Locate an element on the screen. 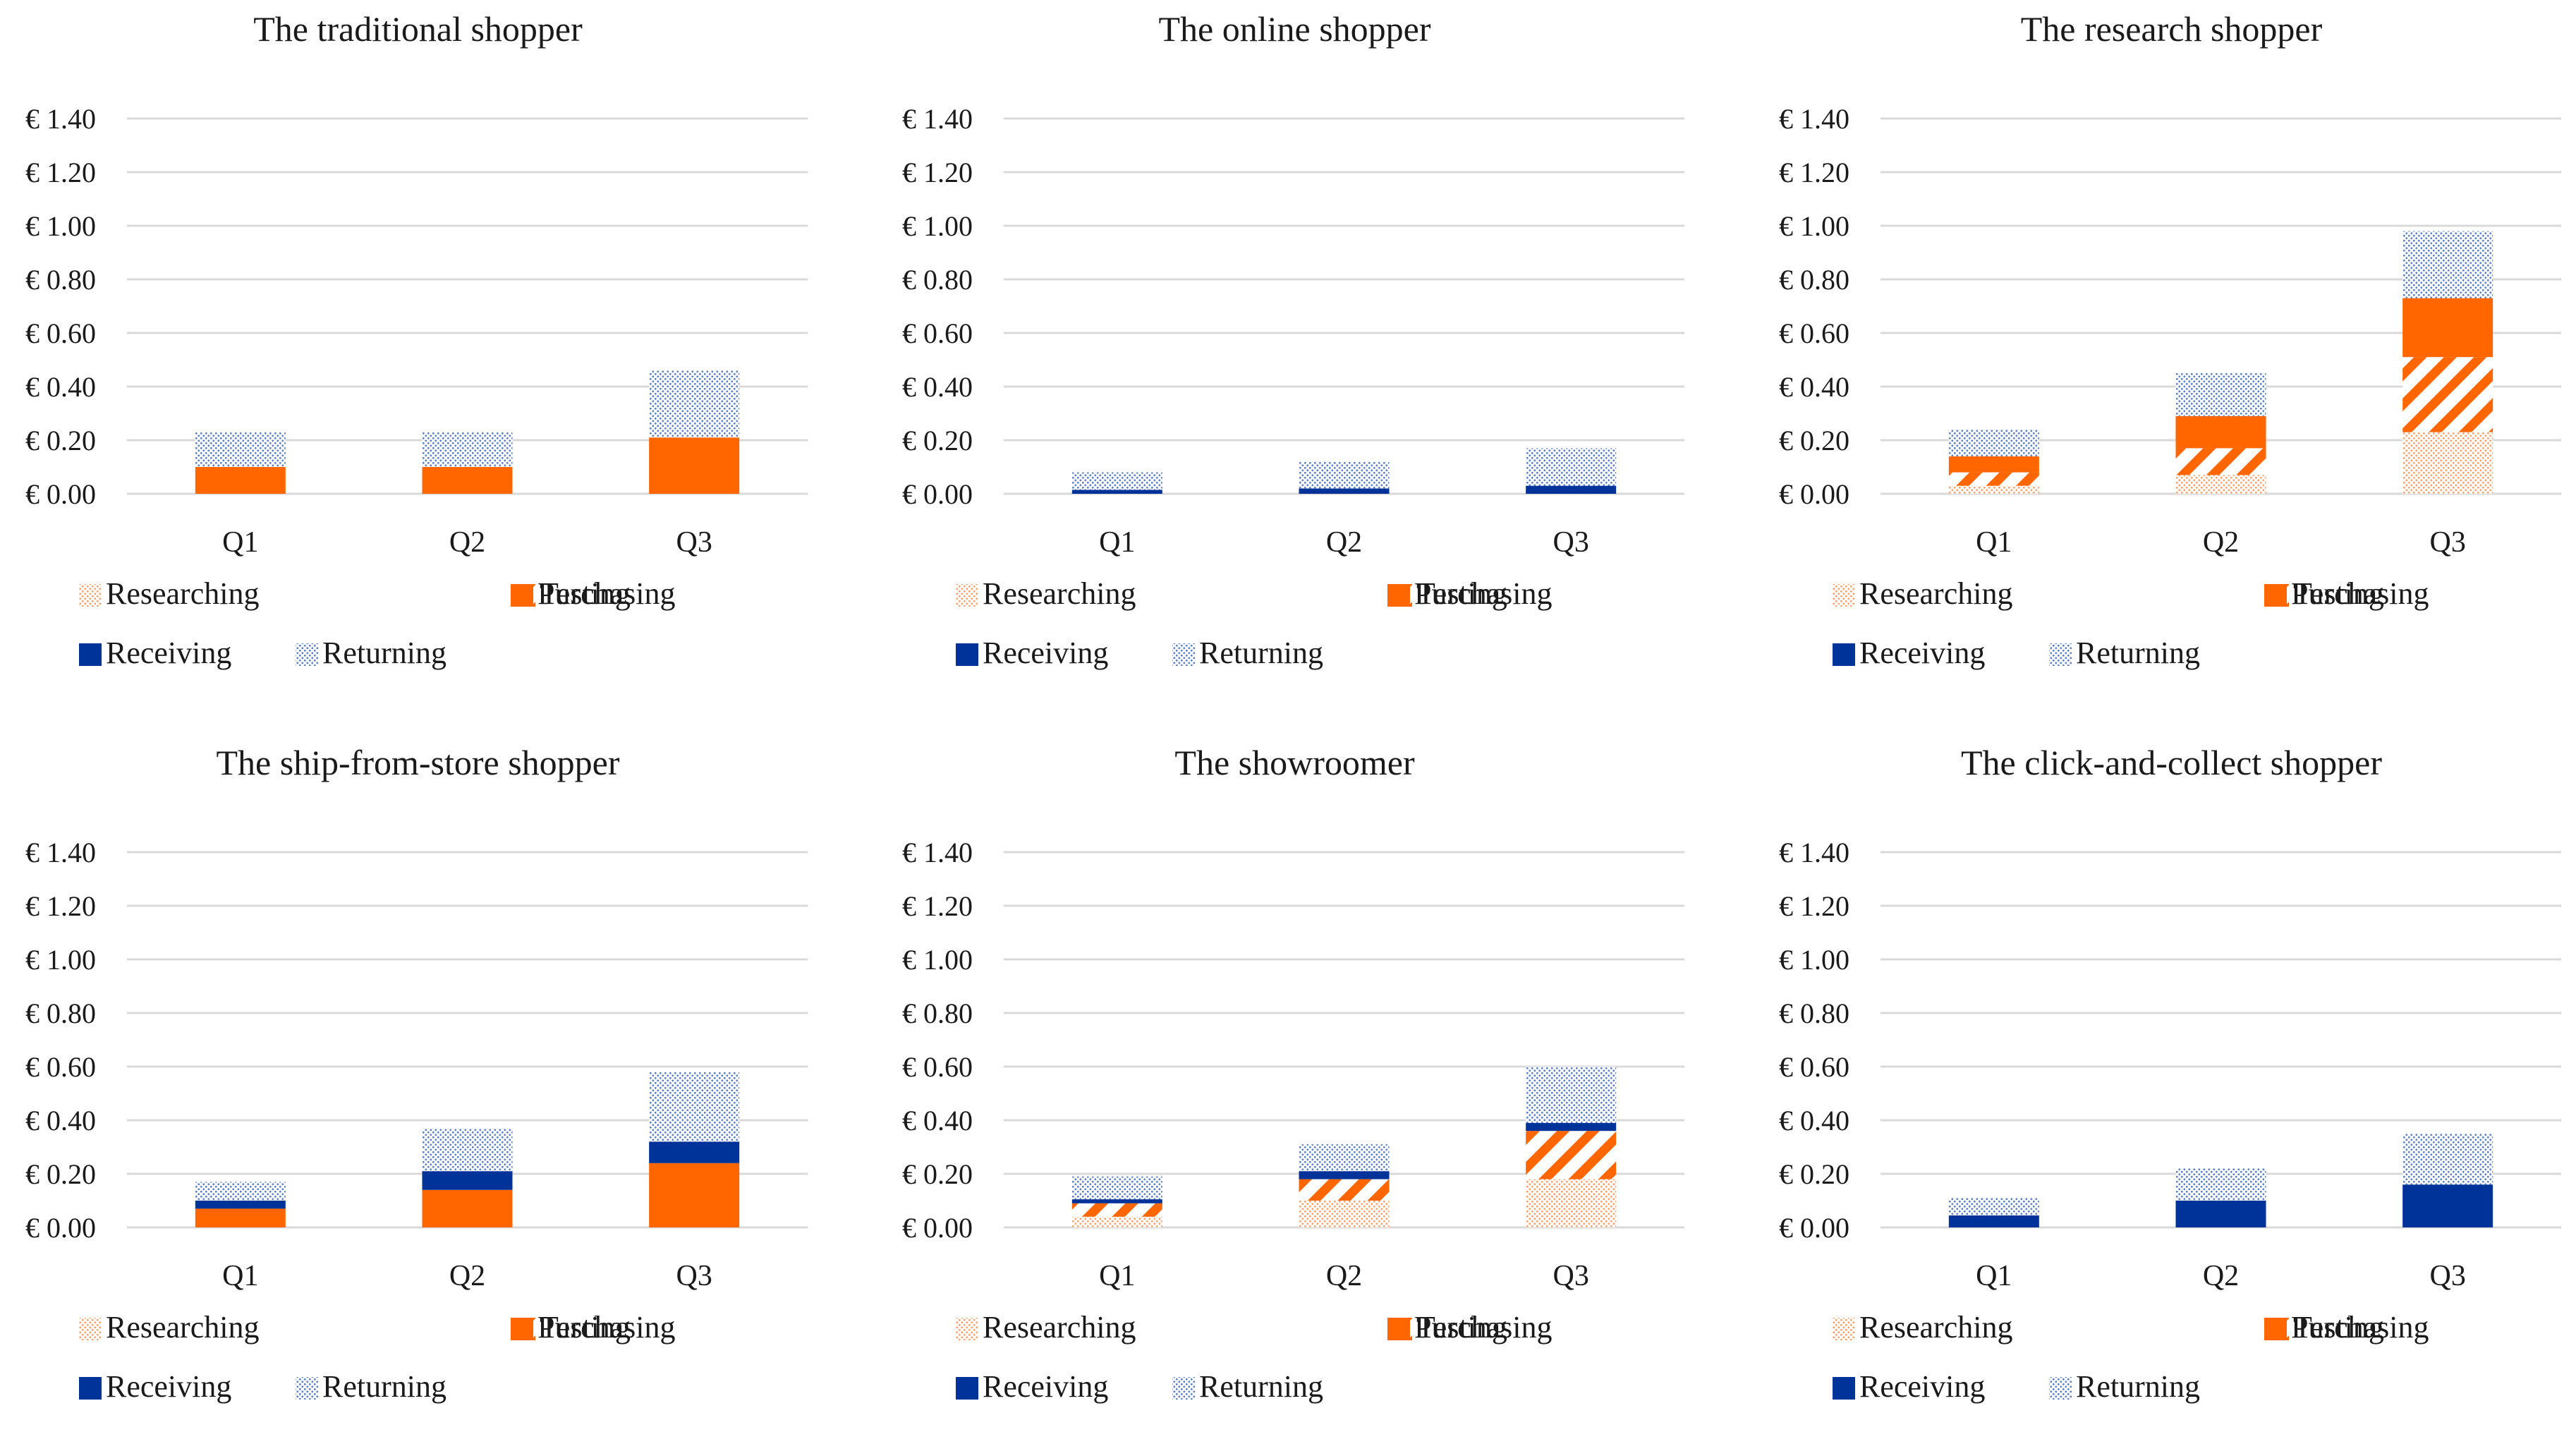 The image size is (2576, 1432). bar-researching-q1 is located at coordinates (1993, 489).